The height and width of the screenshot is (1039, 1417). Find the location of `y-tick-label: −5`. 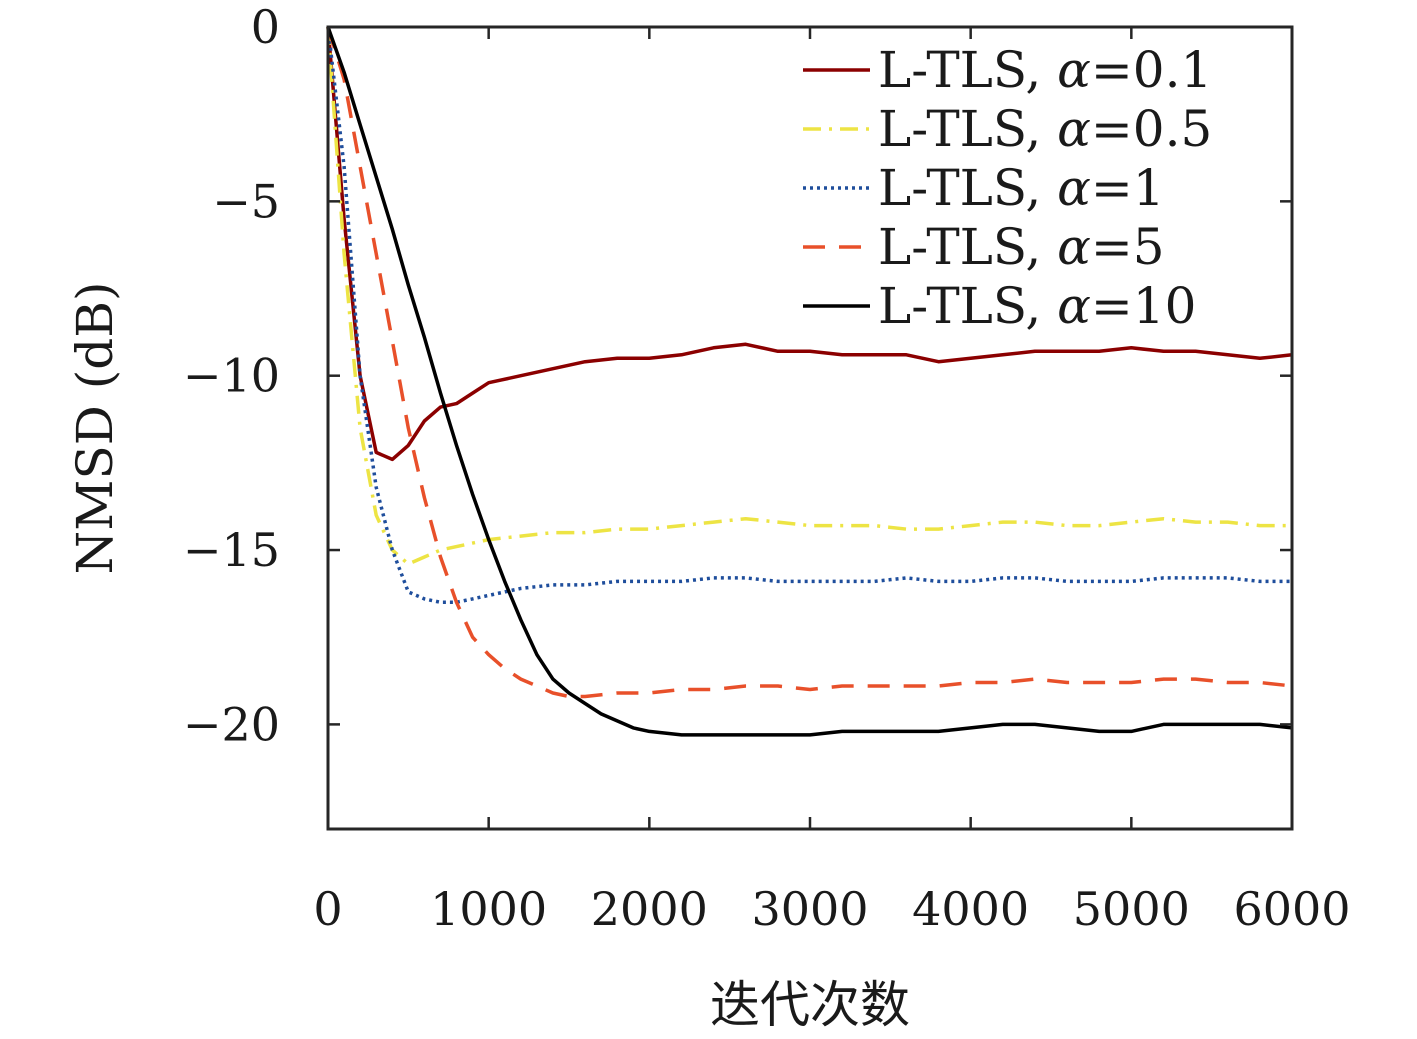

y-tick-label: −5 is located at coordinates (246, 201).